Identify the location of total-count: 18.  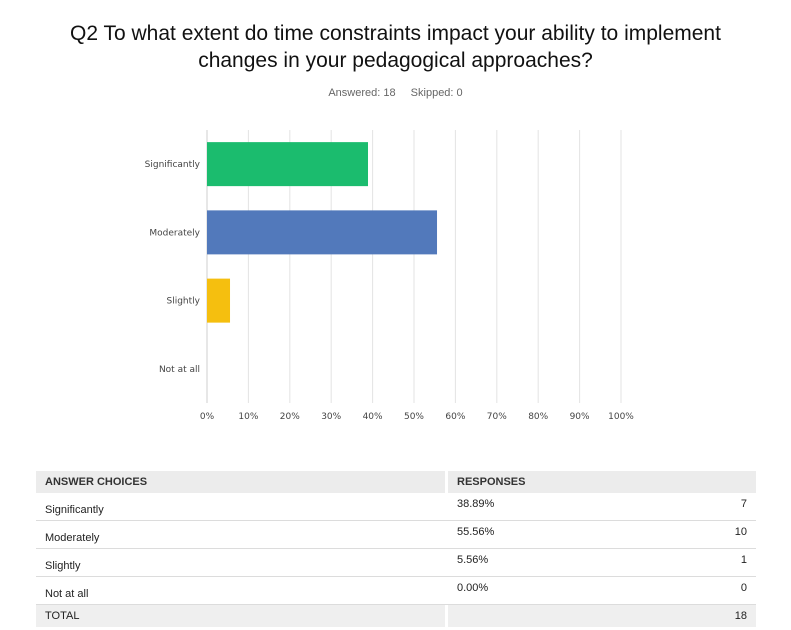
(740, 616).